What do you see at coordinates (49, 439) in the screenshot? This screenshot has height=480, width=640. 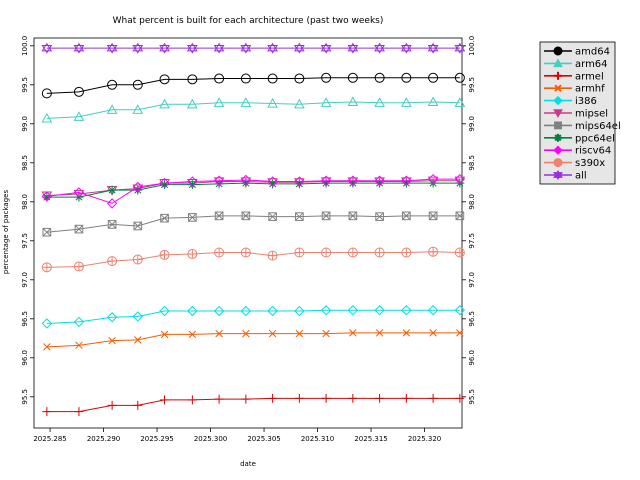 I see `x-tick-label: 2025.285` at bounding box center [49, 439].